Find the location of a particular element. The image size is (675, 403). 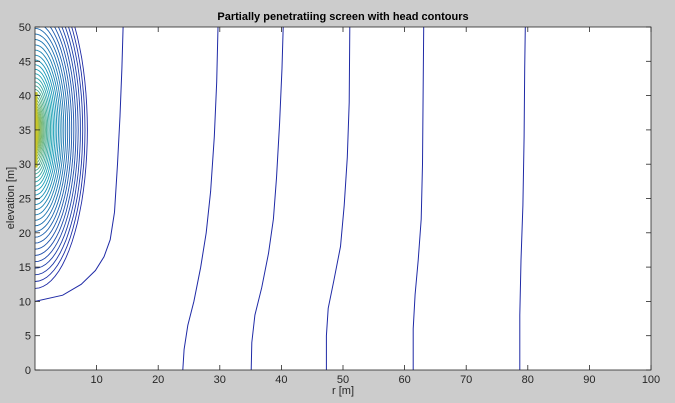

y-tick-label: 25 is located at coordinates (25, 200).